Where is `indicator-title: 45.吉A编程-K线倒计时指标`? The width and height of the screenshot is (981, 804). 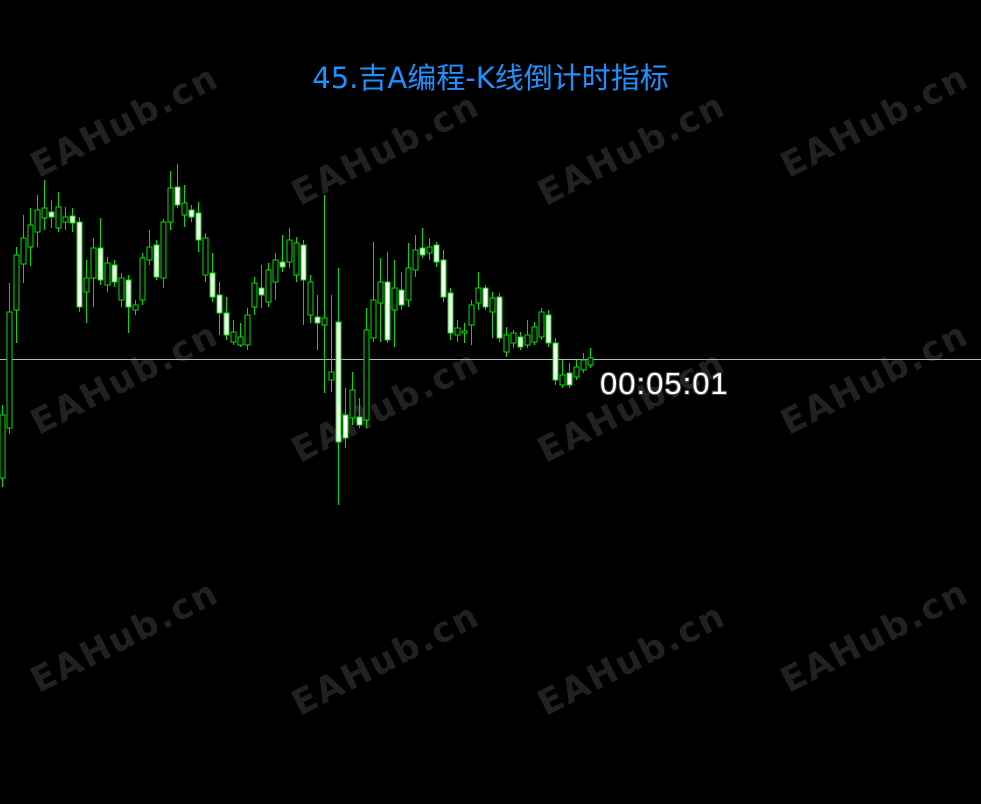
indicator-title: 45.吉A编程-K线倒计时指标 is located at coordinates (490, 78).